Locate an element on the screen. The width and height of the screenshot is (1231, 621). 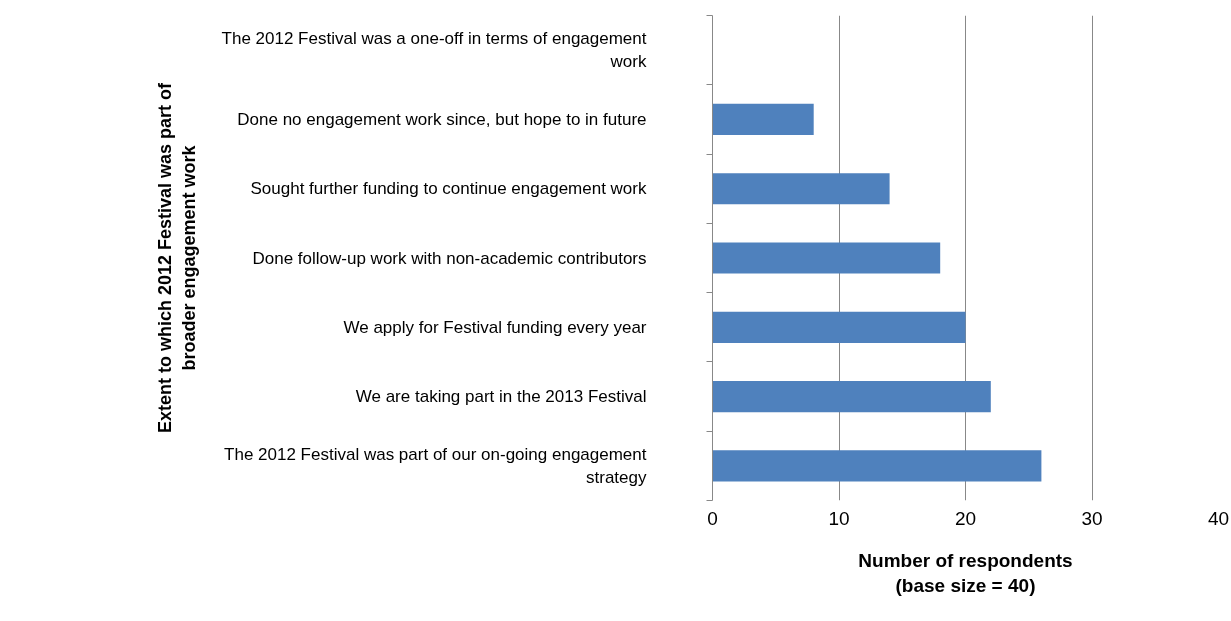
x-axis-title: Number of respondents (base size = 40) is located at coordinates (965, 572).